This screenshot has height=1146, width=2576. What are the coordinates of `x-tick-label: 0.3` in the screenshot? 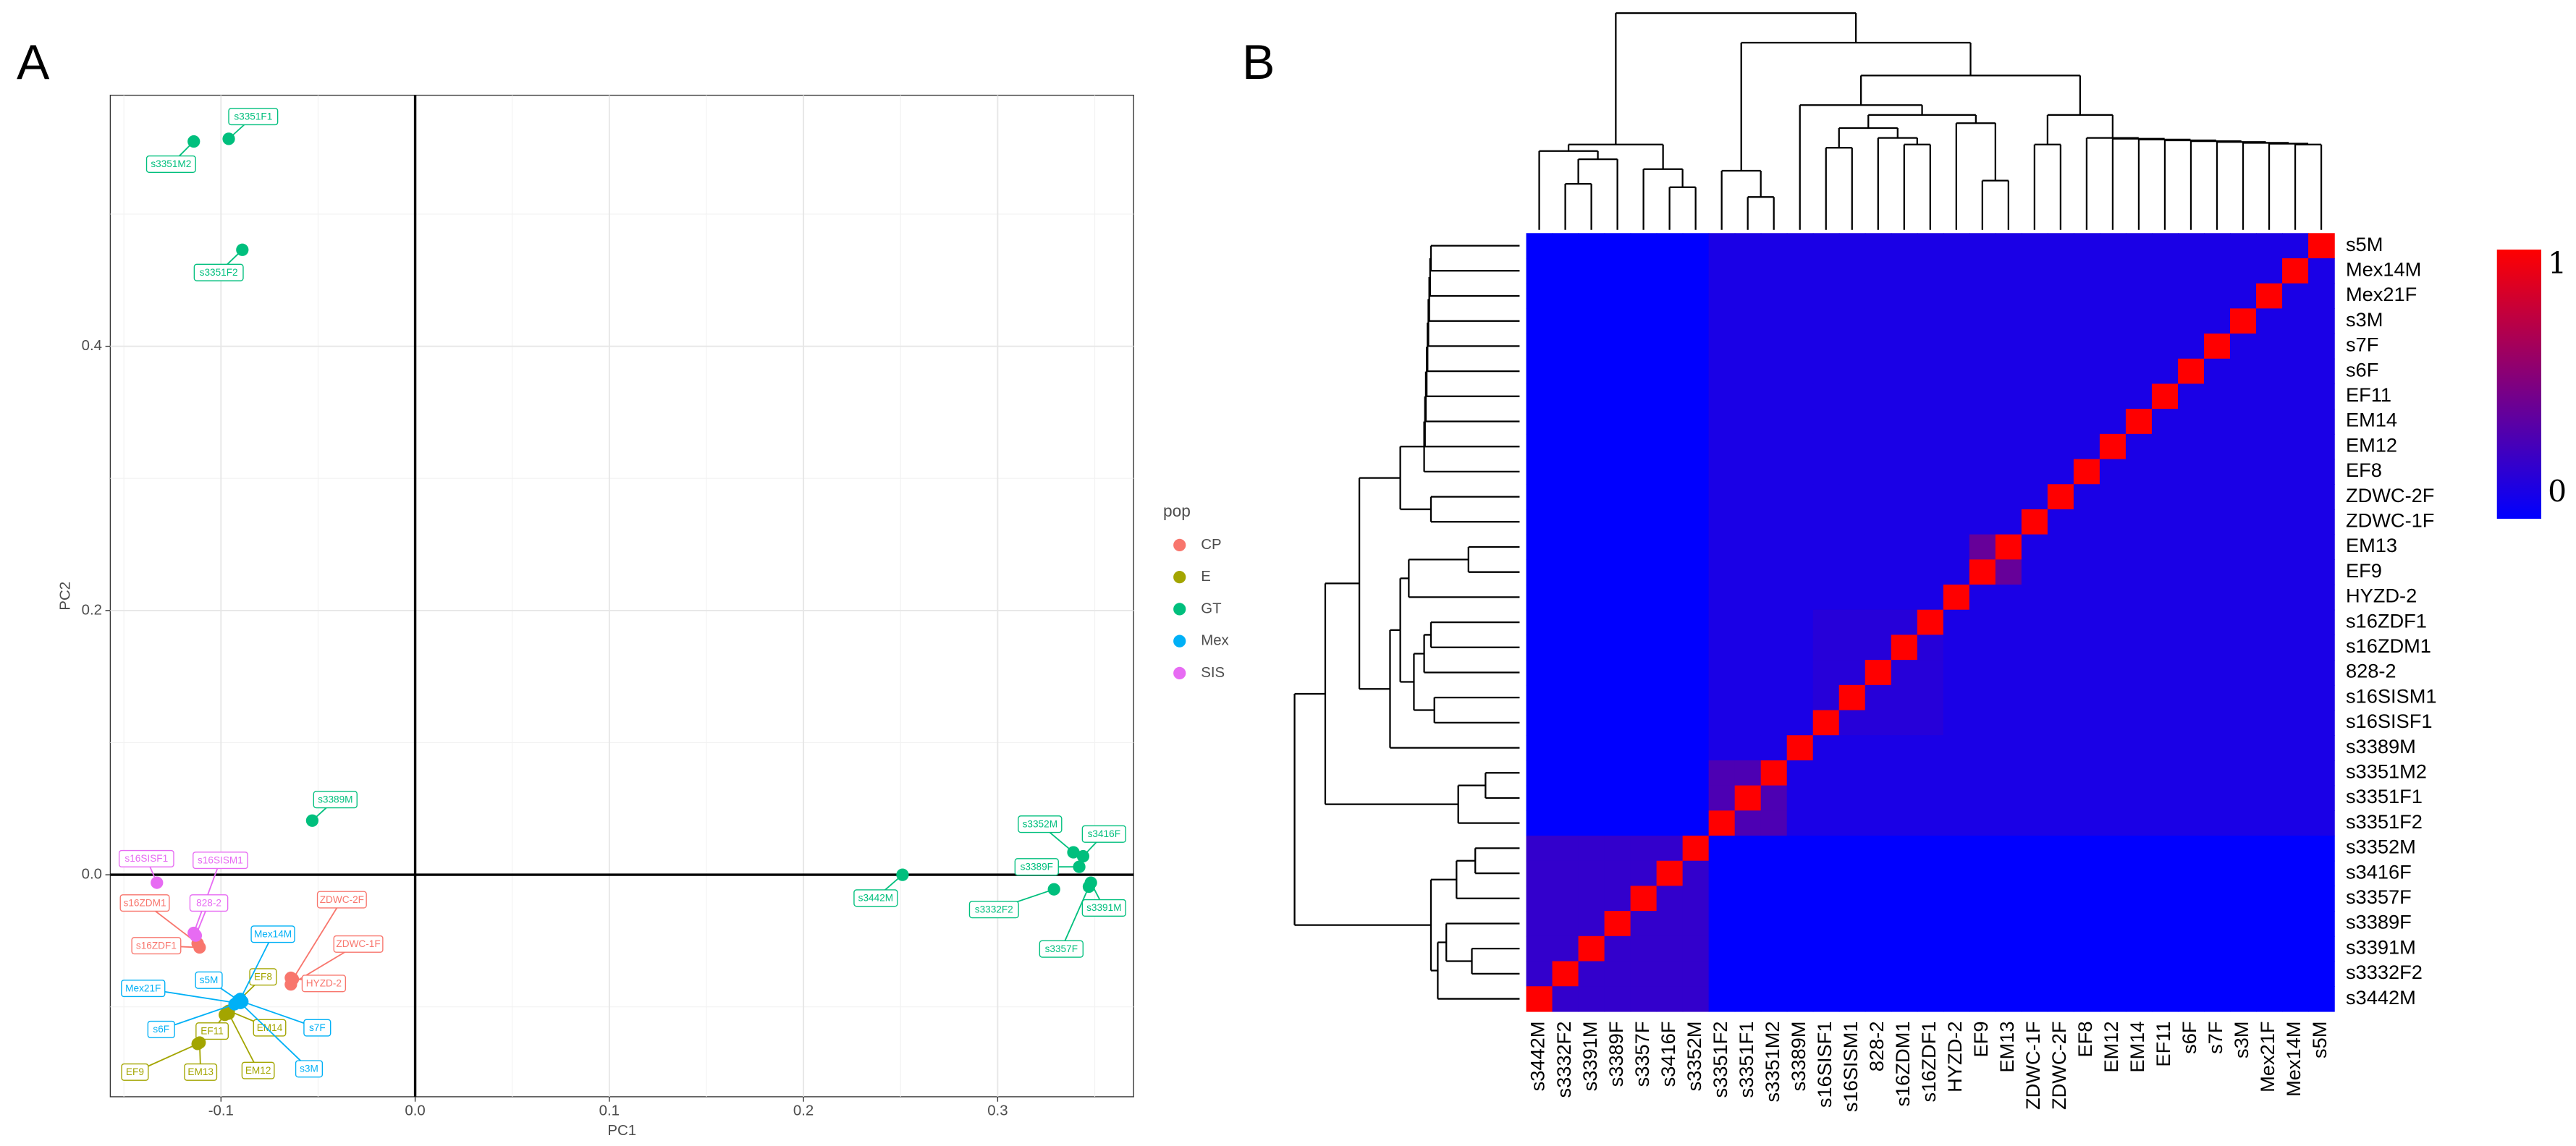 It's located at (997, 1111).